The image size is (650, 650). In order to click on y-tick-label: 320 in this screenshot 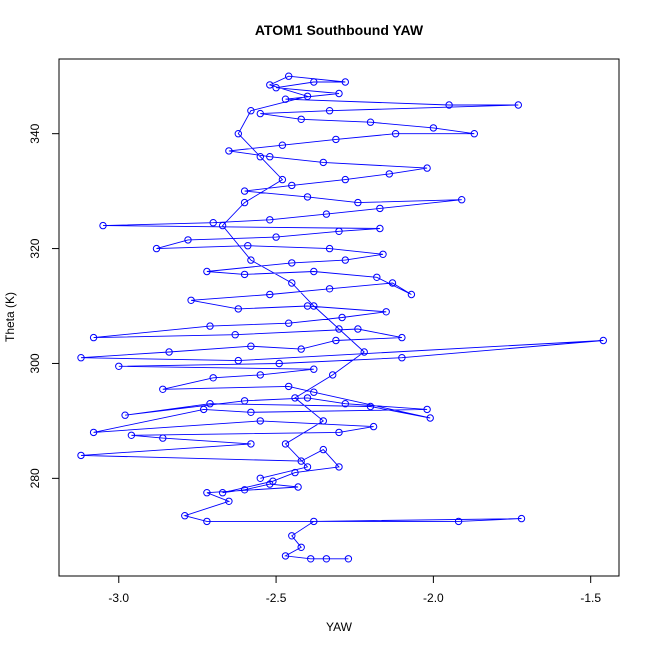, I will do `click(35, 248)`.